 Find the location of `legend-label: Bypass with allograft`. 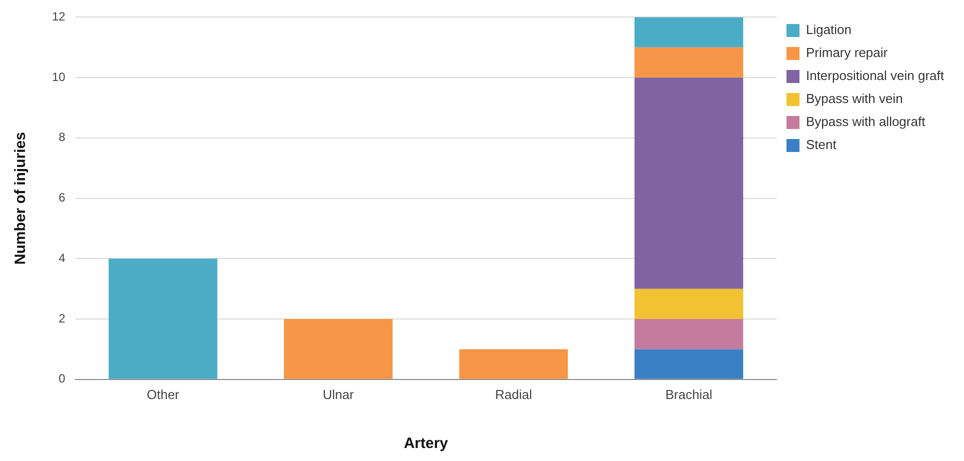

legend-label: Bypass with allograft is located at coordinates (866, 122).